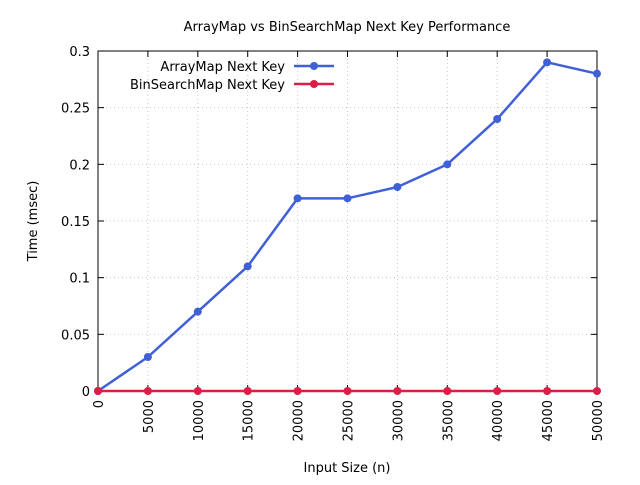 This screenshot has width=640, height=485. I want to click on x-tick-label: 35000, so click(448, 420).